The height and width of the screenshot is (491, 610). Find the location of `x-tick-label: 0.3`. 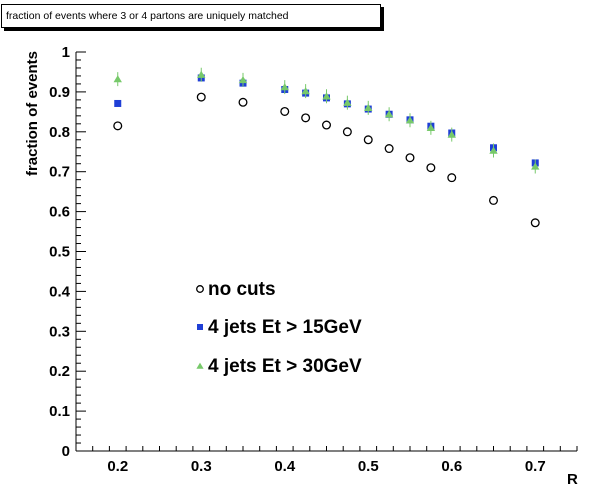

x-tick-label: 0.3 is located at coordinates (201, 466).